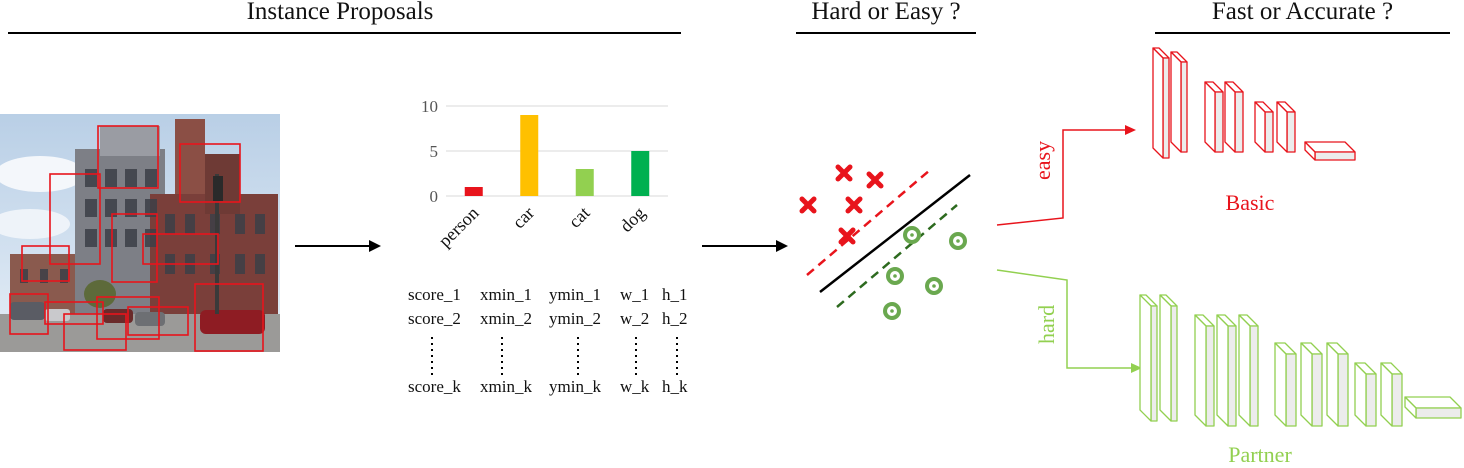 The height and width of the screenshot is (468, 1464). Describe the element at coordinates (1250, 202) in the screenshot. I see `basic-network-label: Basic` at that location.